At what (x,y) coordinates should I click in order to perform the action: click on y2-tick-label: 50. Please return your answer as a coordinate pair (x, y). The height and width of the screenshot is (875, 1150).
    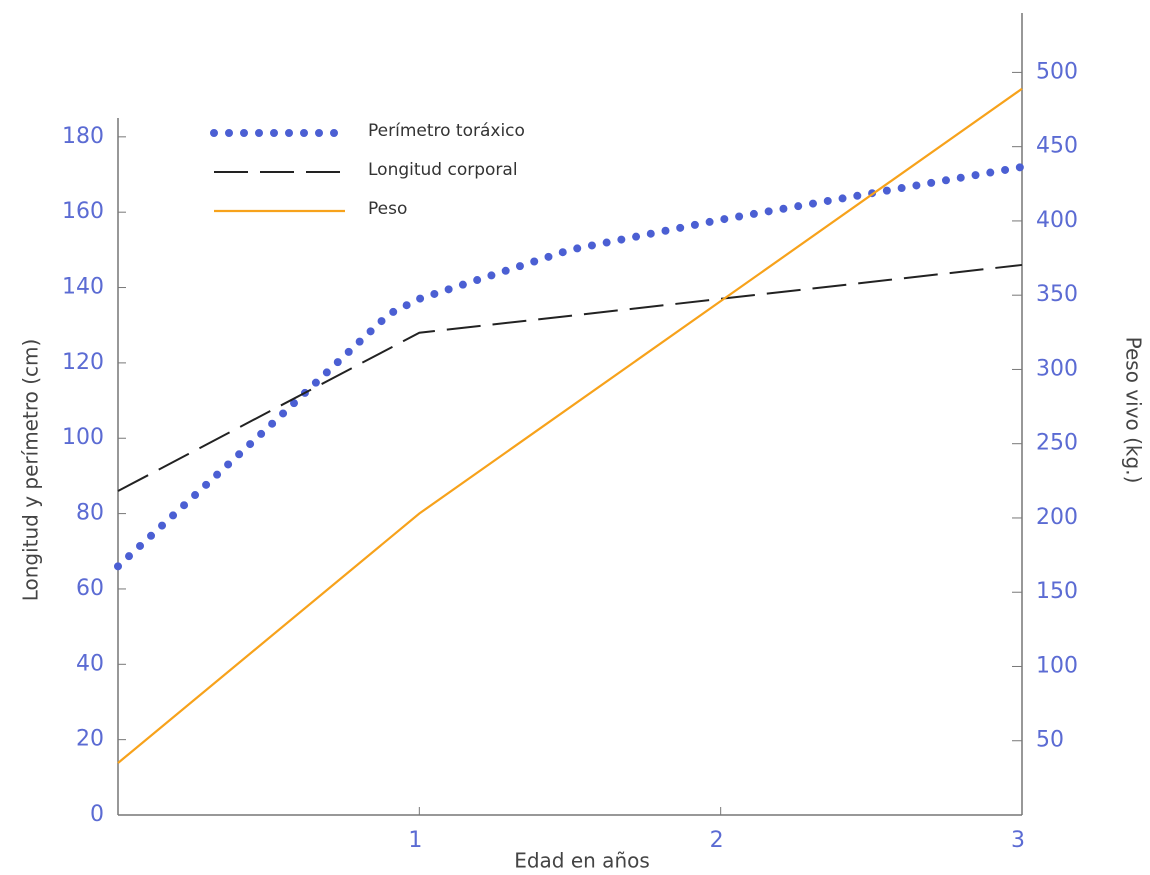
    Looking at the image, I should click on (1050, 740).